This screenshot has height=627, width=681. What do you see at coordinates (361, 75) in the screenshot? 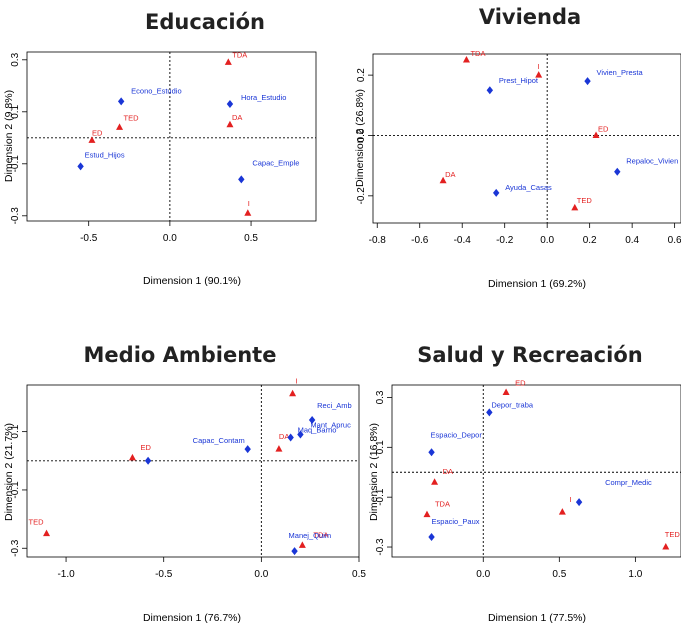
I see `y-tick-label: 0.2` at bounding box center [361, 75].